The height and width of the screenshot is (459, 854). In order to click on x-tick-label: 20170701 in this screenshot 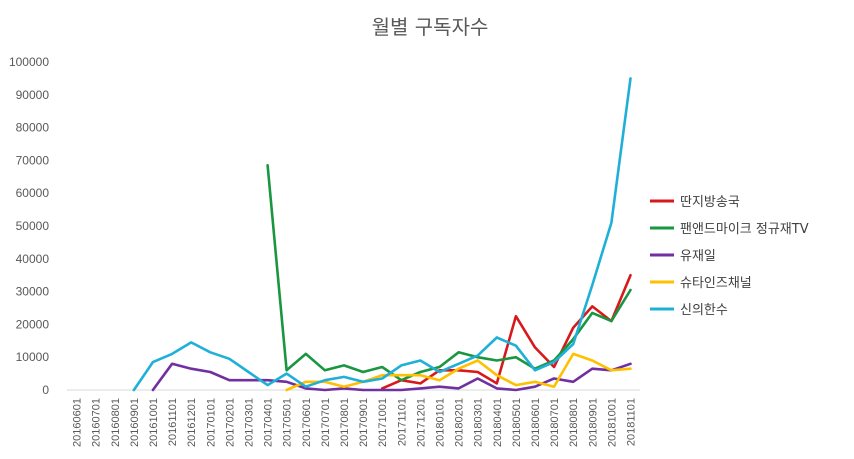, I will do `click(326, 422)`.